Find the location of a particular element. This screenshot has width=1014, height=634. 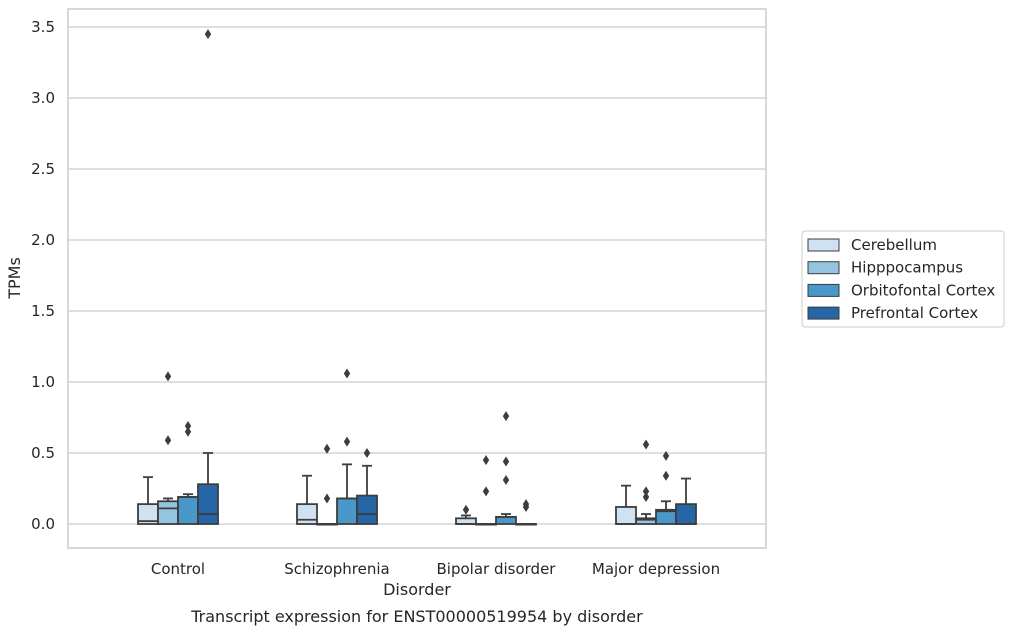

x-tick-label: Major depression is located at coordinates (656, 569).